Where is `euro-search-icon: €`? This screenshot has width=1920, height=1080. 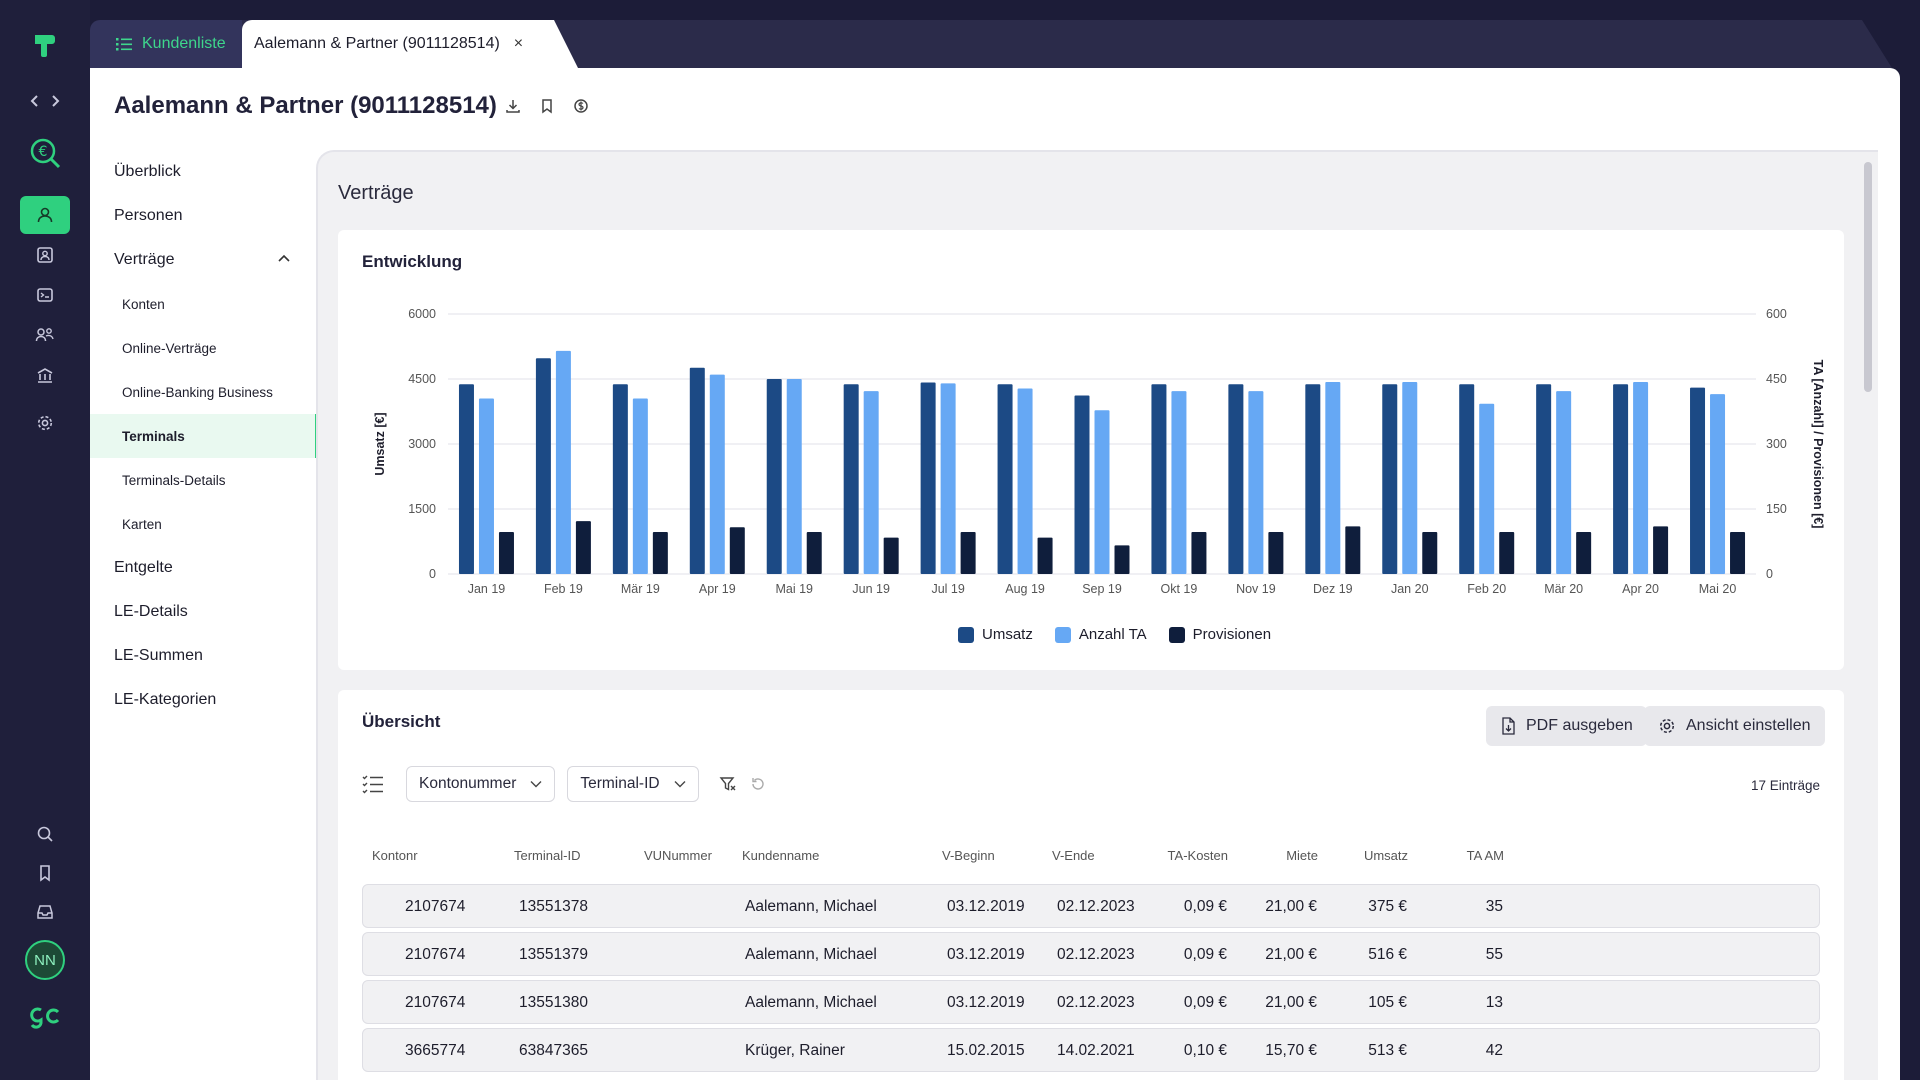 euro-search-icon: € is located at coordinates (45, 153).